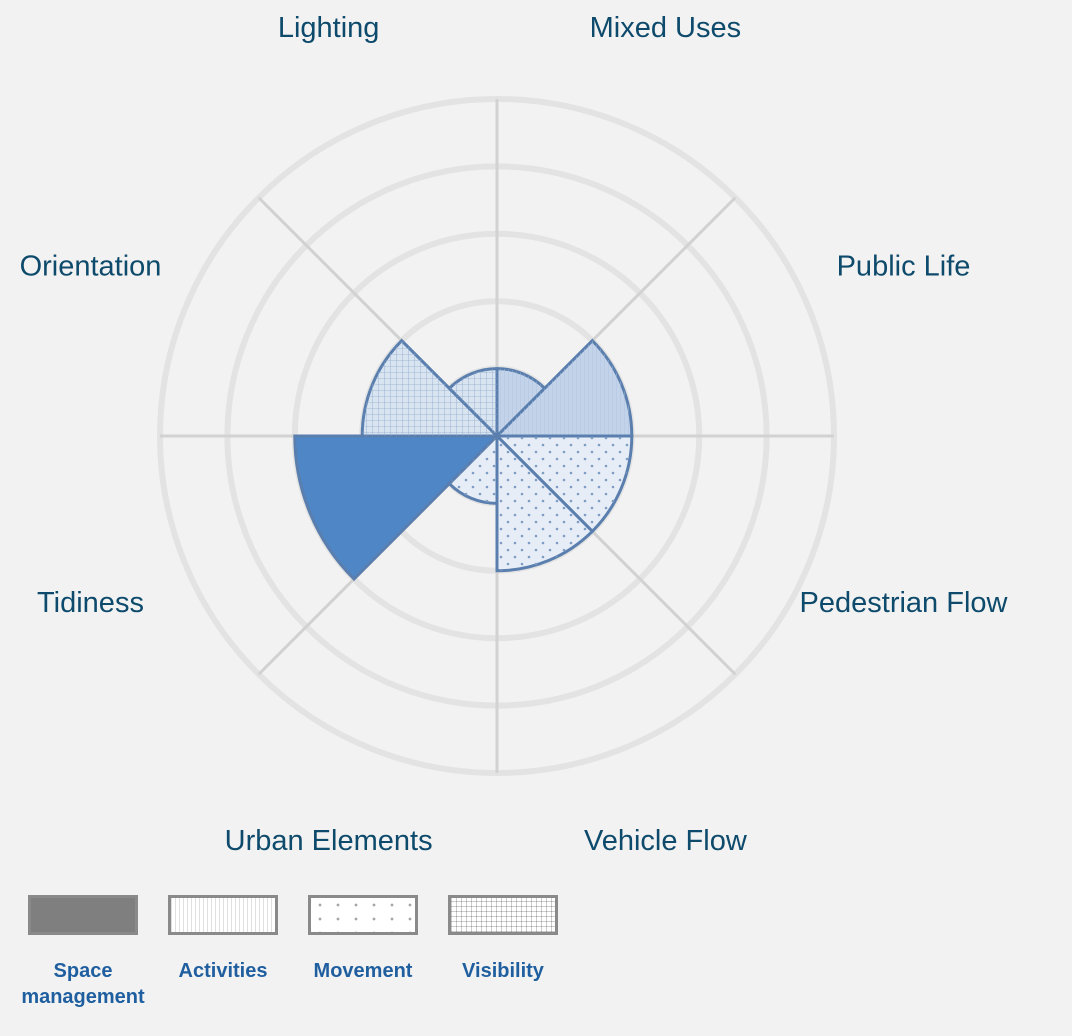 The height and width of the screenshot is (1036, 1072). I want to click on legend-label: Space management, so click(83, 984).